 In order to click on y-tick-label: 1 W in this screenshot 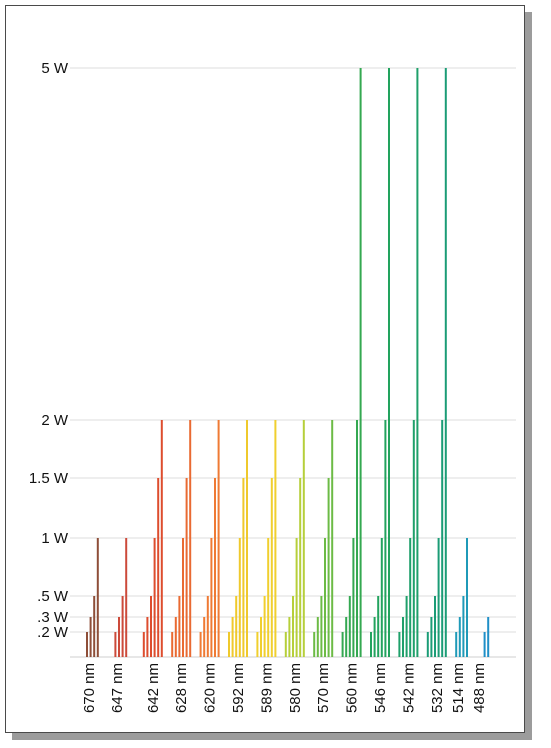, I will do `click(55, 538)`.